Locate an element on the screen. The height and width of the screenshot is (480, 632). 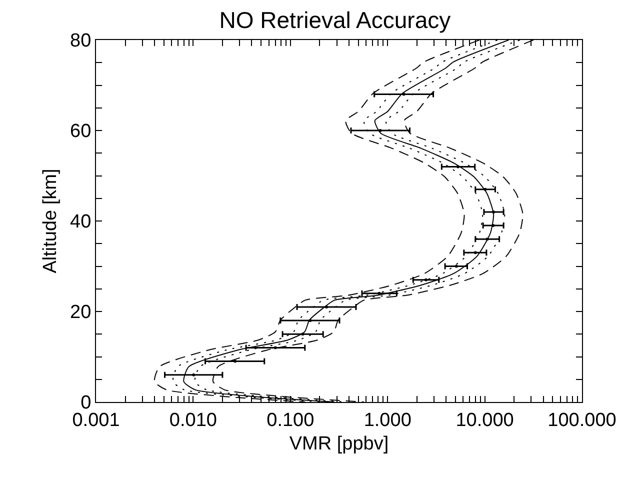
x-tick-label: 10.000 is located at coordinates (485, 420).